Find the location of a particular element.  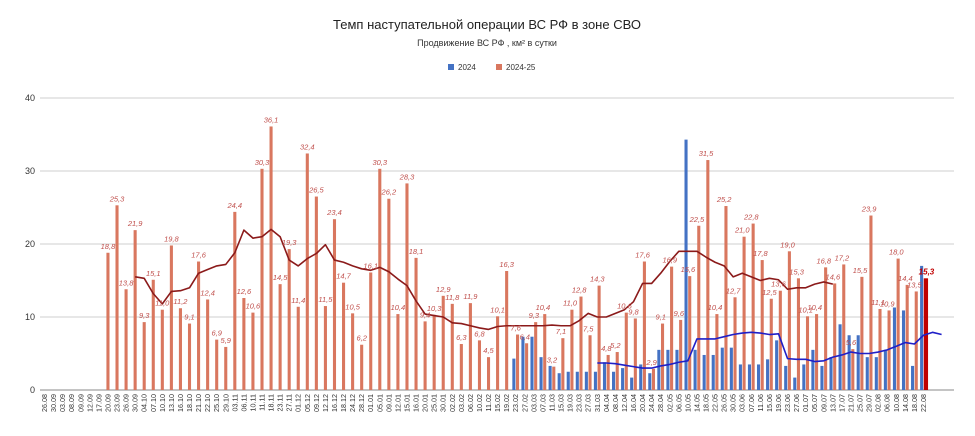

x-tick-label: 05.01 is located at coordinates (379, 403).